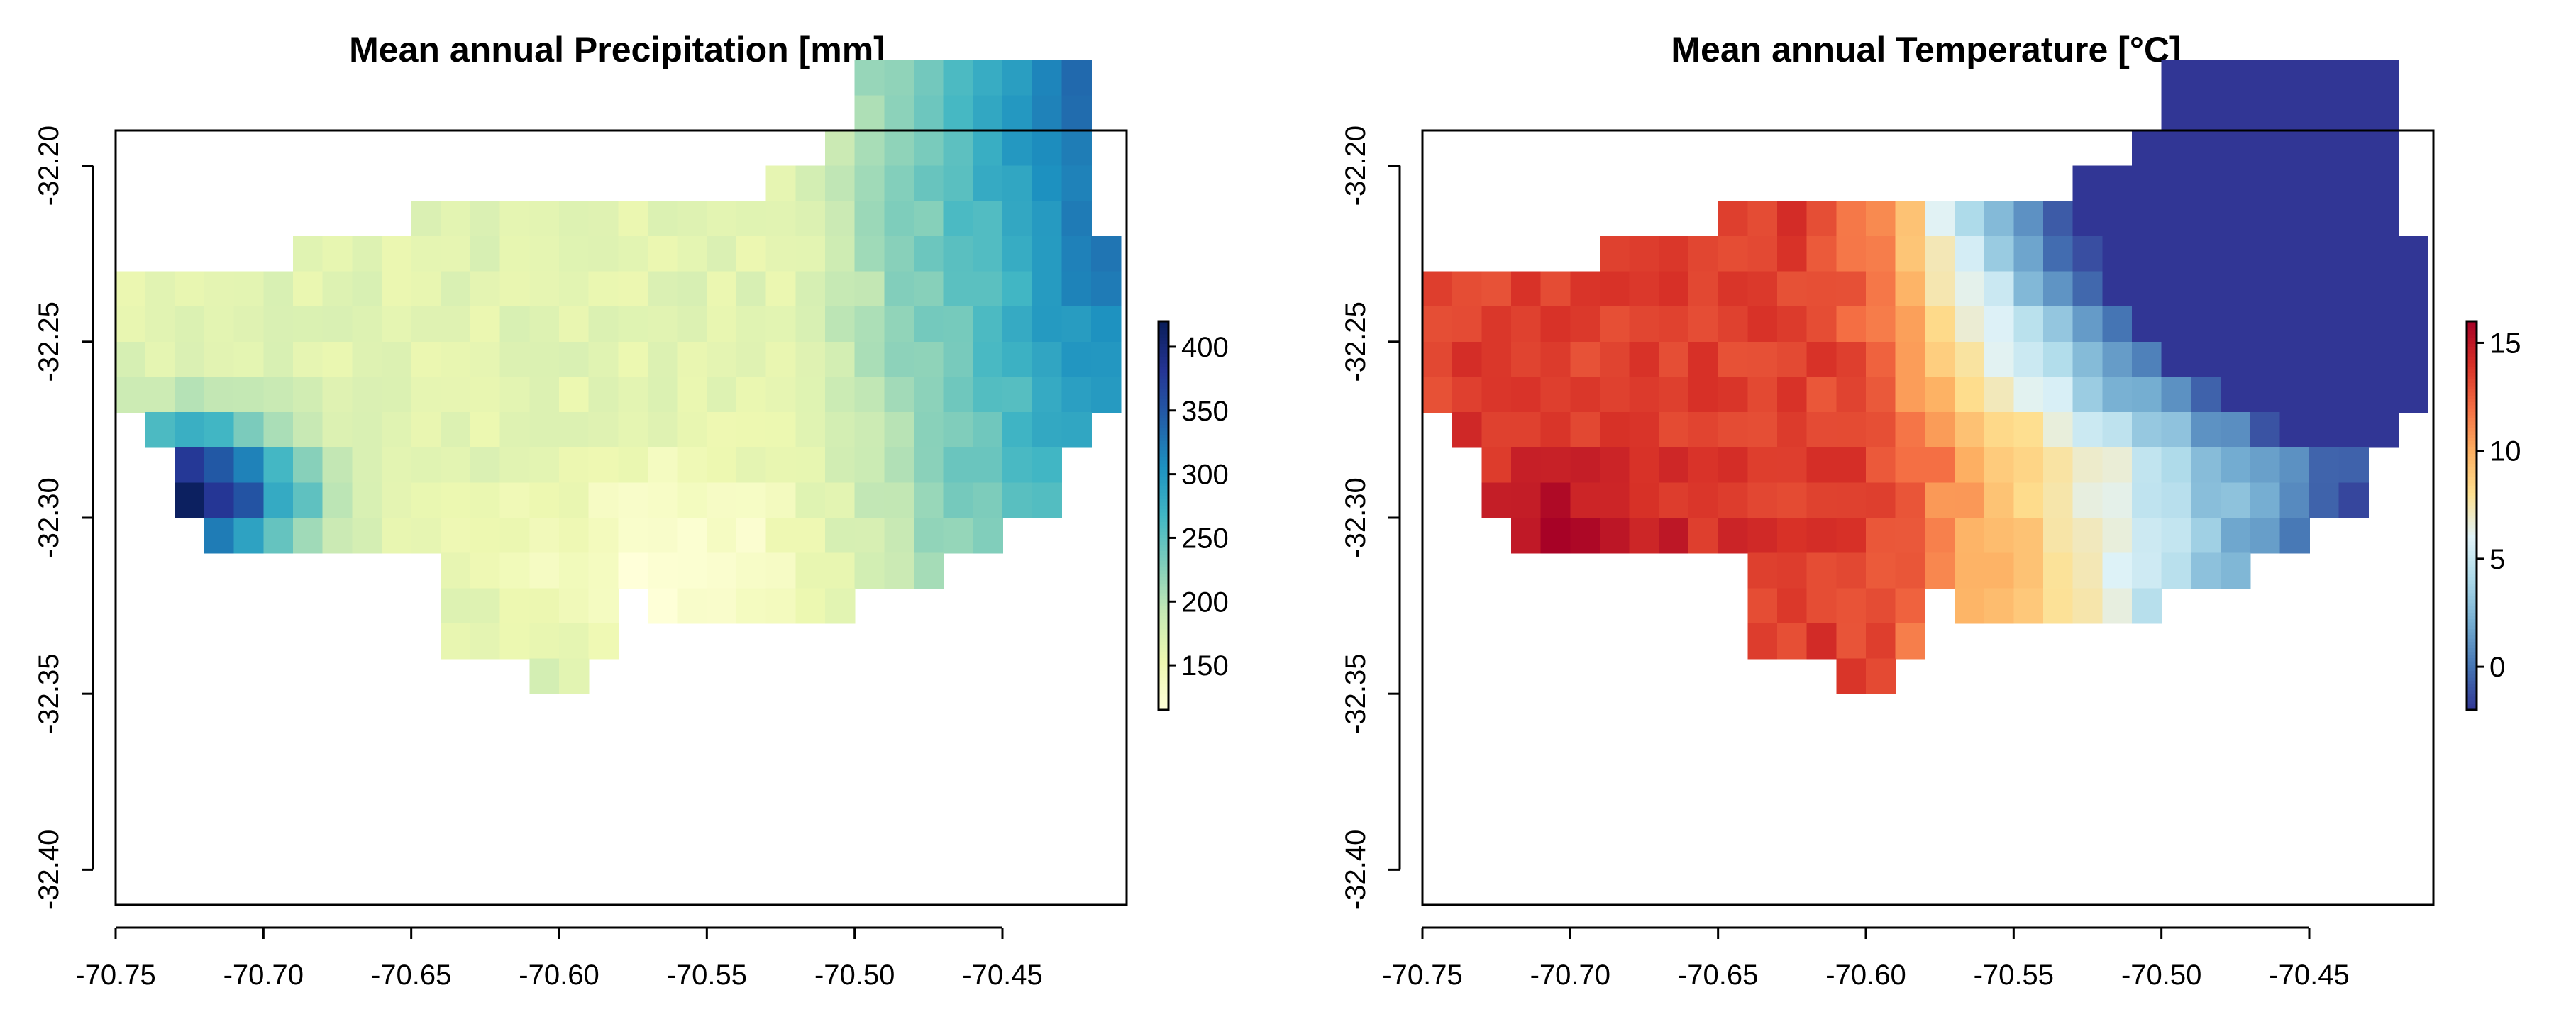 The image size is (2576, 1012). I want to click on y-tick-label: -32.35, so click(49, 693).